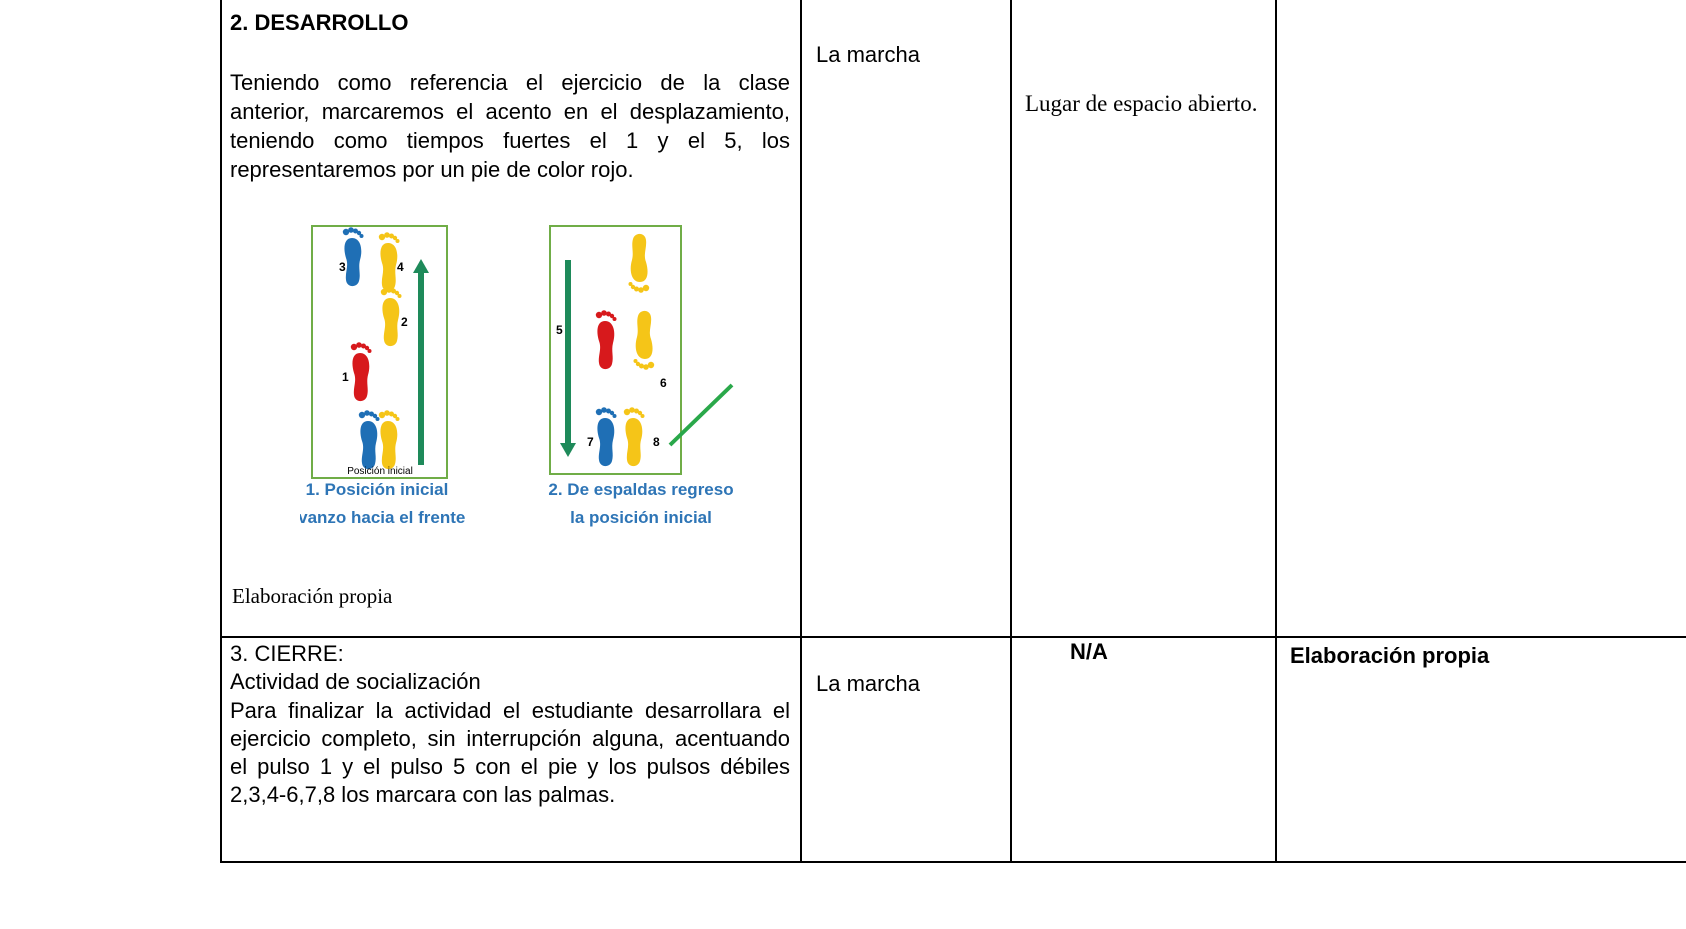 Image resolution: width=1686 pixels, height=929 pixels. Describe the element at coordinates (1089, 651) in the screenshot. I see `space: N/A` at that location.